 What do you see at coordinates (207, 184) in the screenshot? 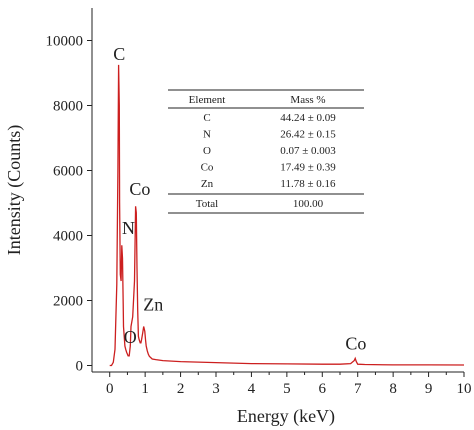
I see `table-cell: Zn` at bounding box center [207, 184].